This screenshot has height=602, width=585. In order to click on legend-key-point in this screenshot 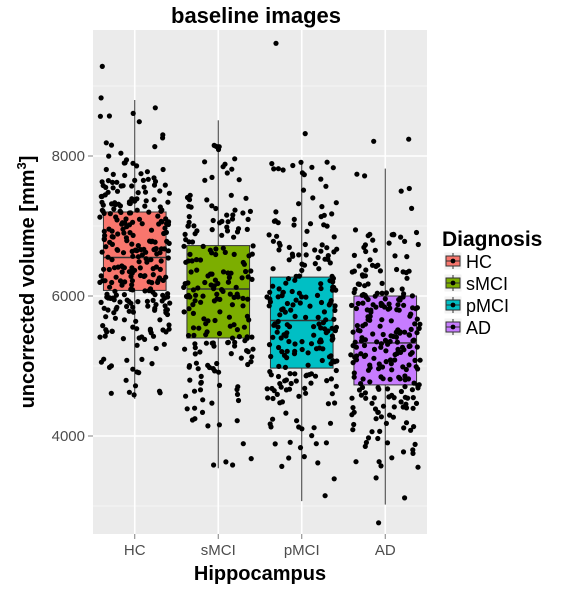, I will do `click(453, 327)`.